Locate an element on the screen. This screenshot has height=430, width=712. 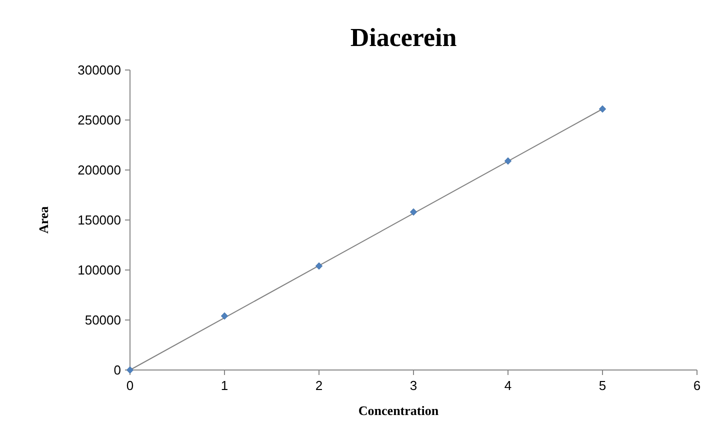
x-tick-label: 3 is located at coordinates (414, 385).